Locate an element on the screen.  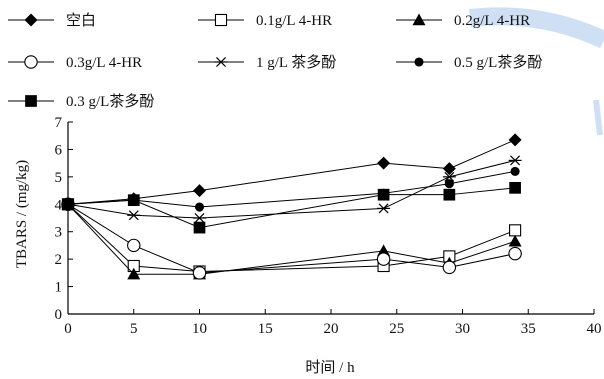
x-tick-label: 30 is located at coordinates (462, 329).